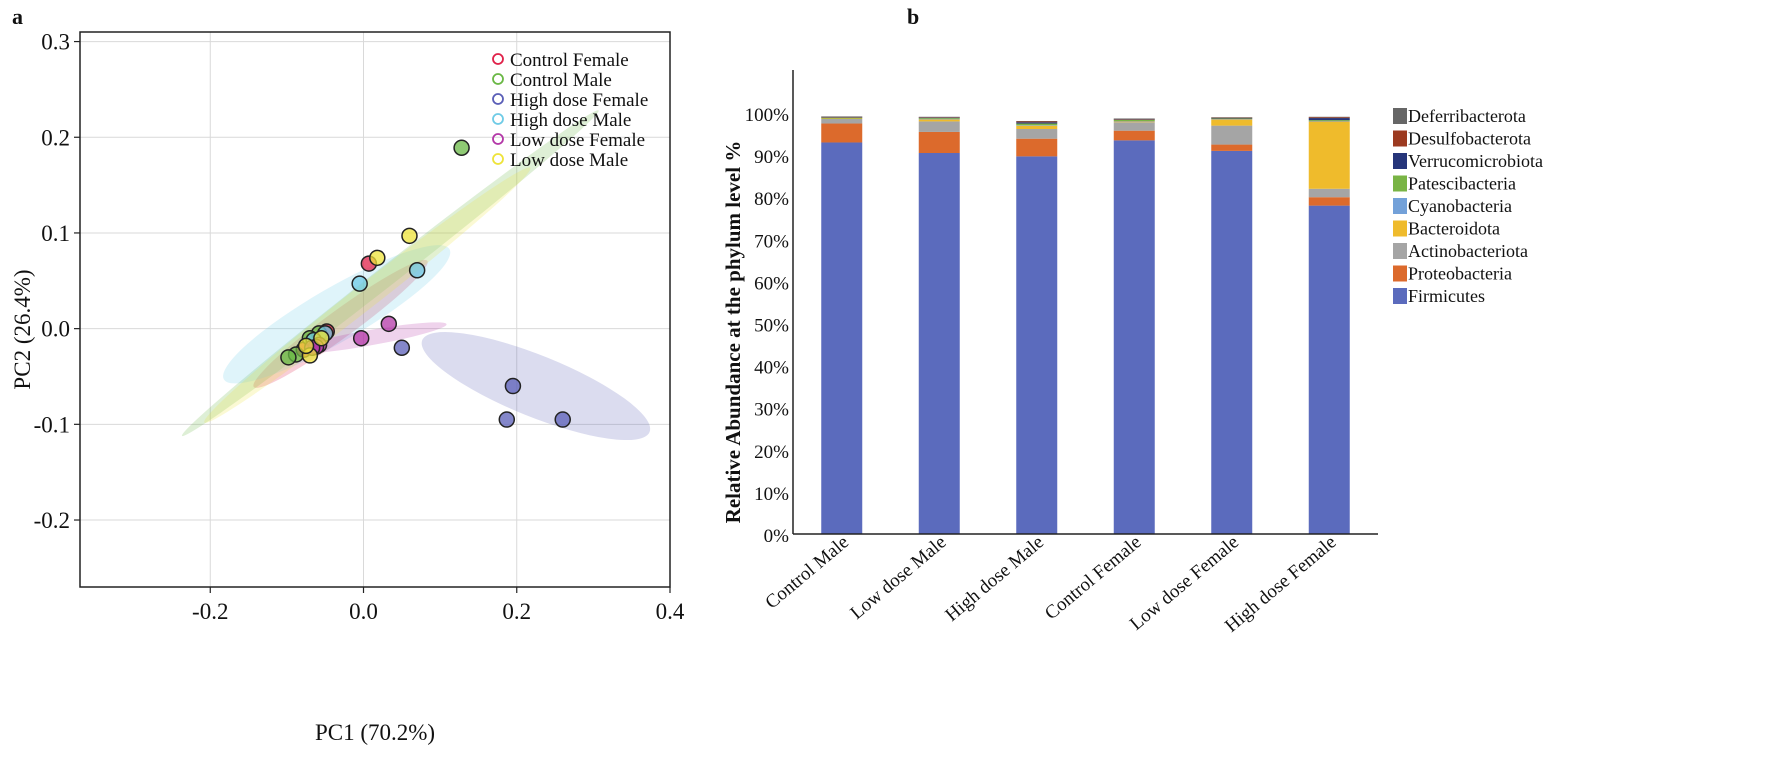  Describe the element at coordinates (375, 732) in the screenshot. I see `pca-x-axis-label: PC1 (70.2%)` at that location.